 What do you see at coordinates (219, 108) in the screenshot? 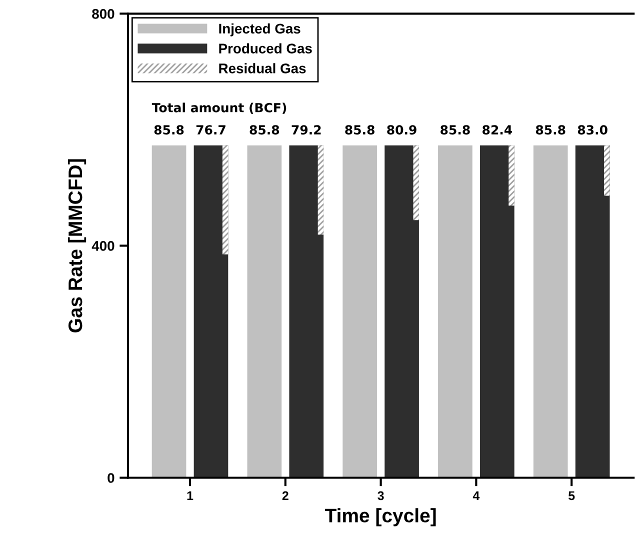
I see `annotation: Total amount (BCF)` at bounding box center [219, 108].